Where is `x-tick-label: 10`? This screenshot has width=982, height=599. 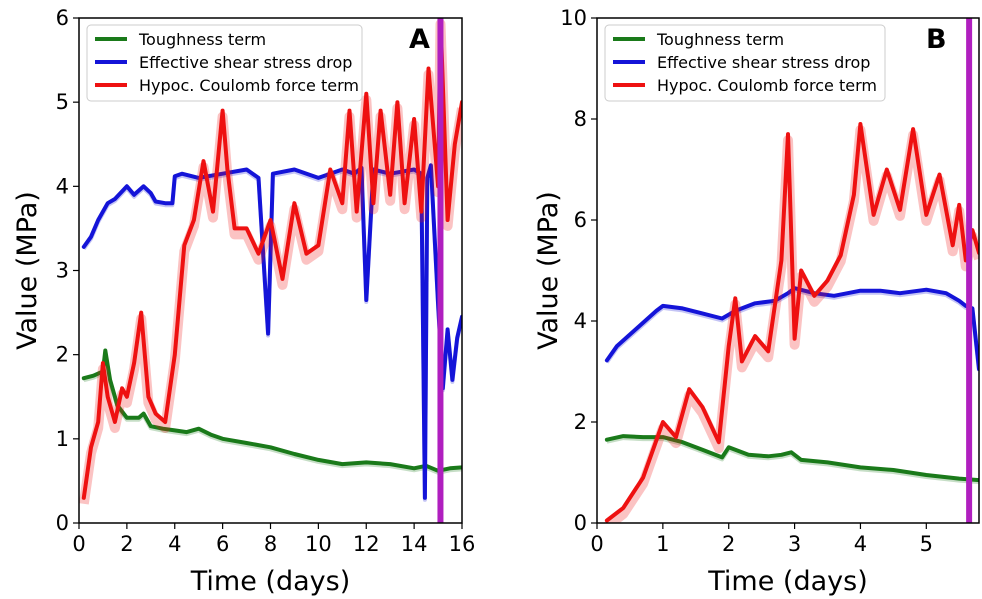 x-tick-label: 10 is located at coordinates (318, 544).